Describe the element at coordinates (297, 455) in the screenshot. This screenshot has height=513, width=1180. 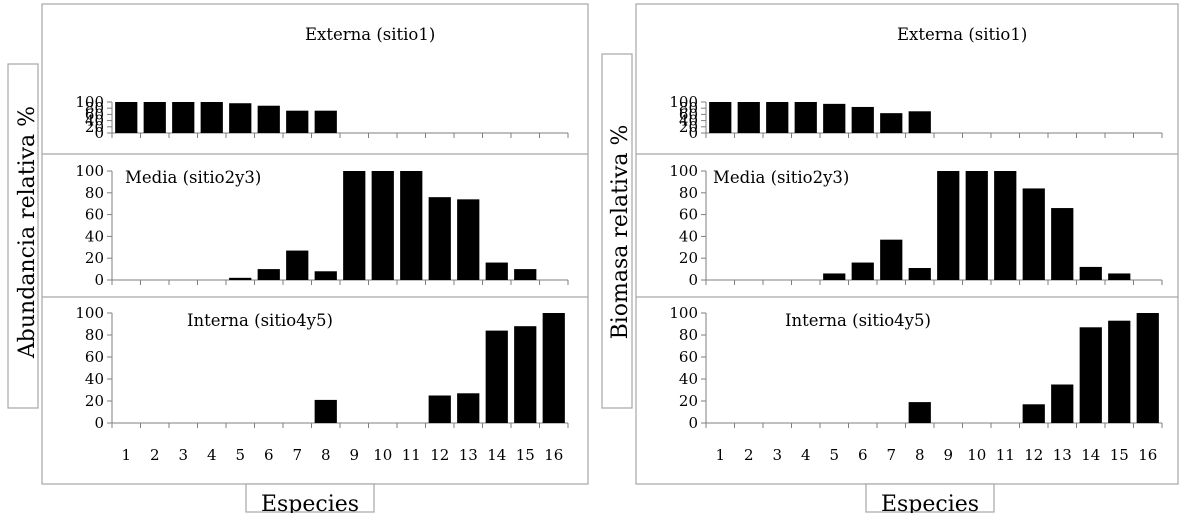
I see `x-tick-label: 7` at that location.